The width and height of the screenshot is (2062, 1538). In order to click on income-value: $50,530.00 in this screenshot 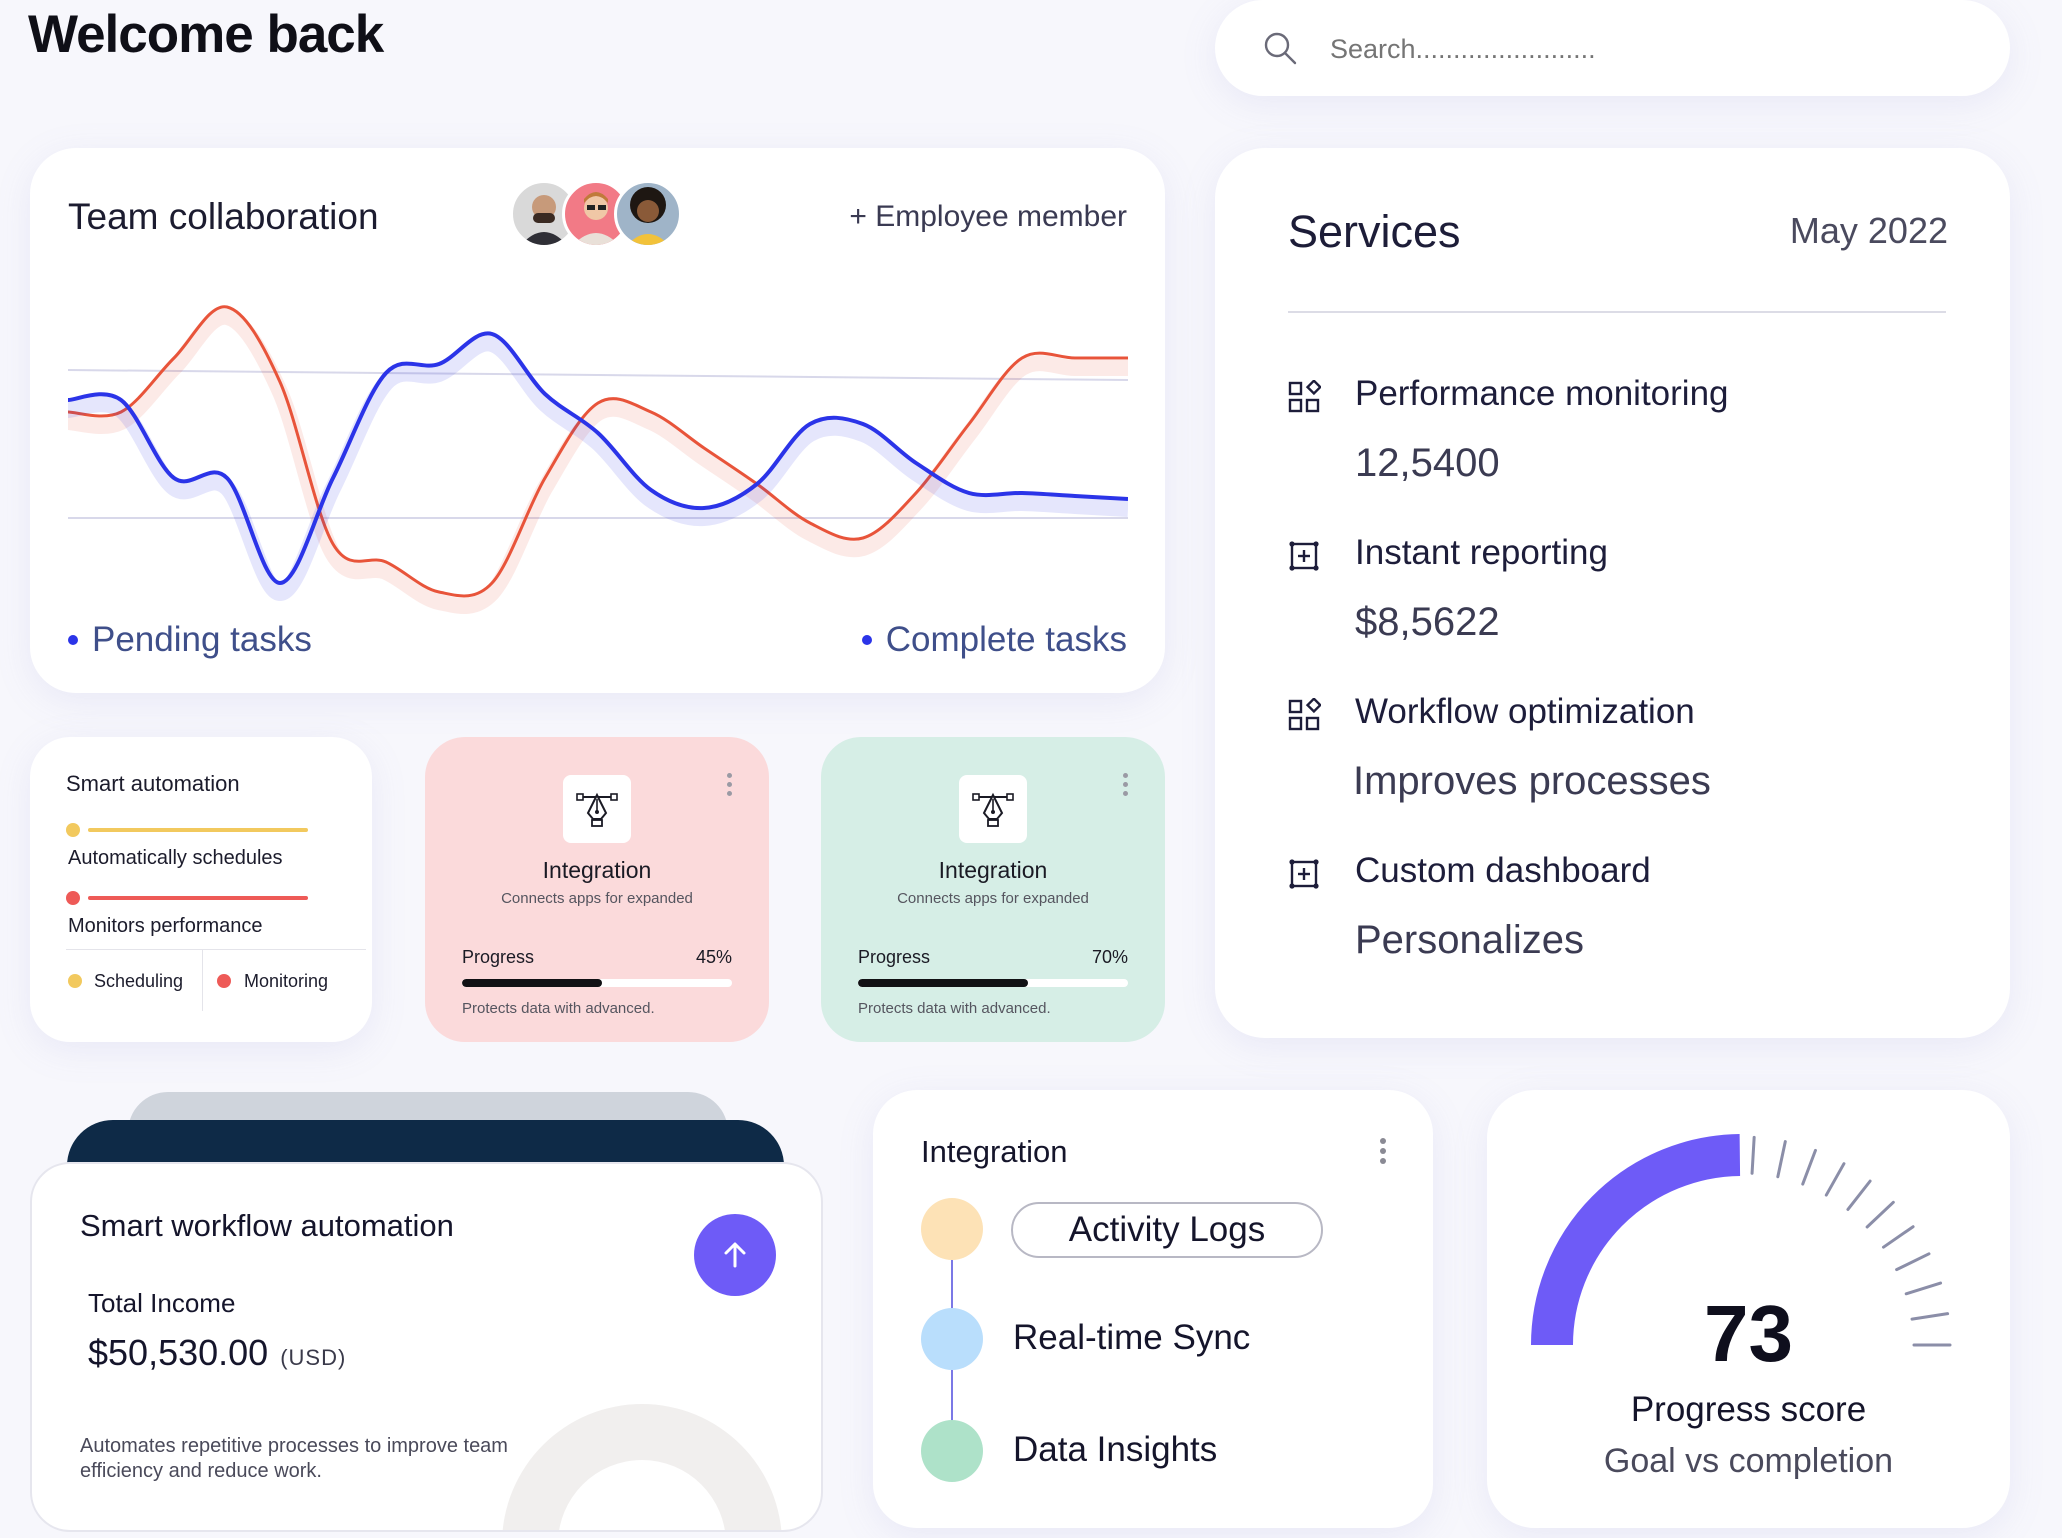, I will do `click(178, 1352)`.